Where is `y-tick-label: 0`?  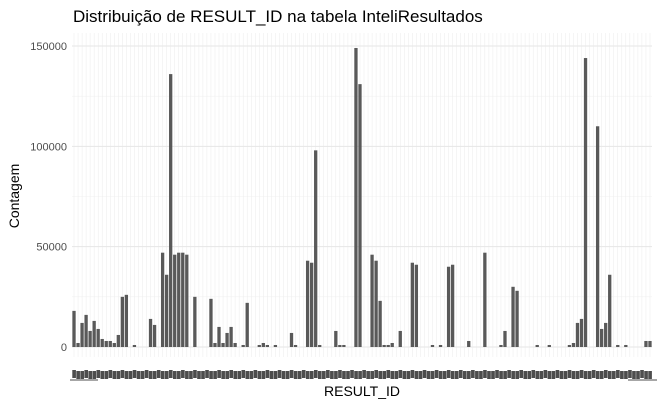
y-tick-label: 0 is located at coordinates (64, 348).